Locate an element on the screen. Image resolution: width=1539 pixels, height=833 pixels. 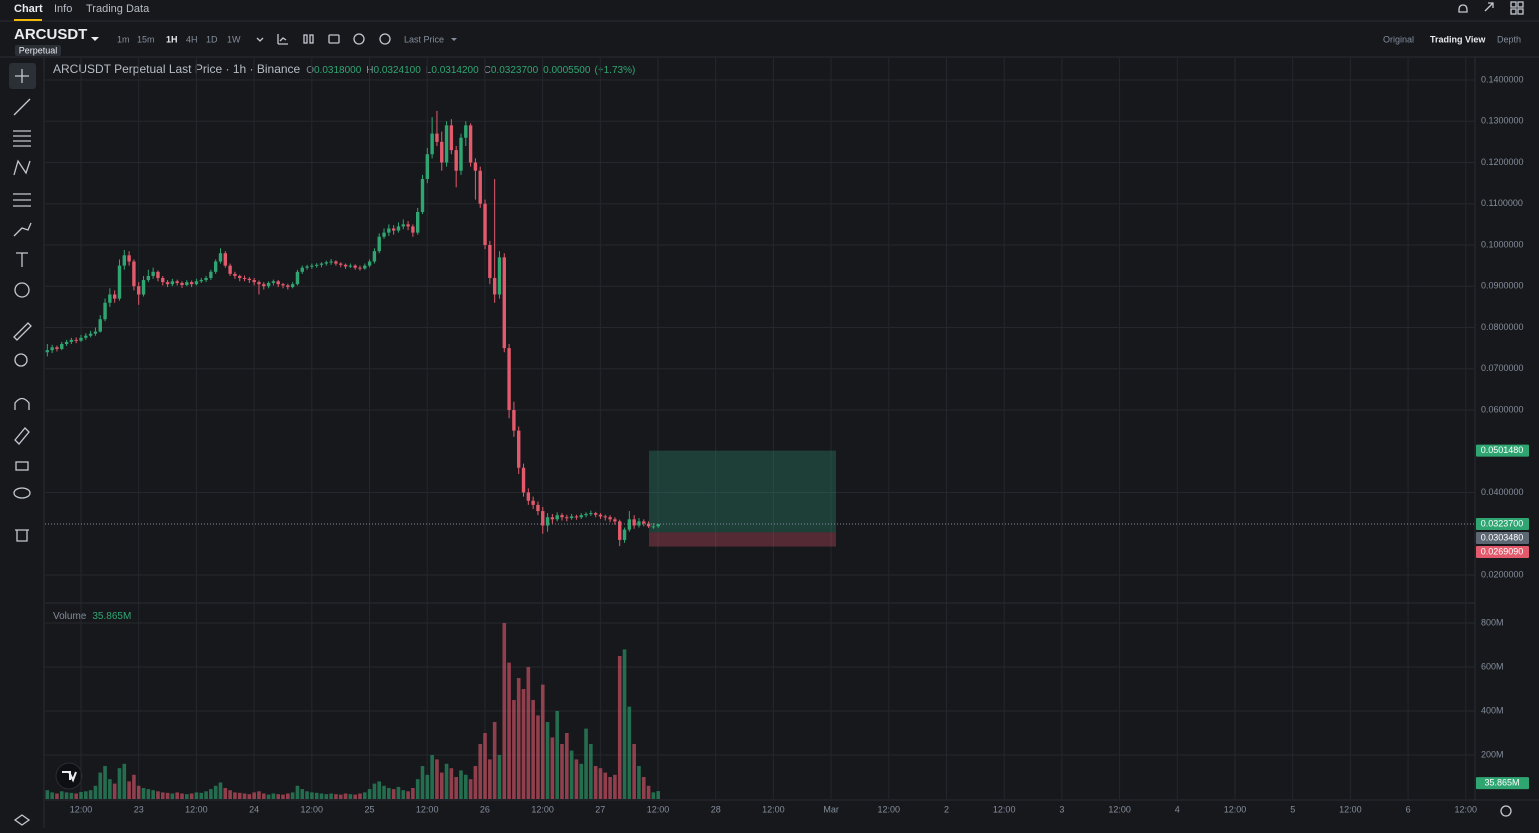
indicator-icon is located at coordinates (282, 39).